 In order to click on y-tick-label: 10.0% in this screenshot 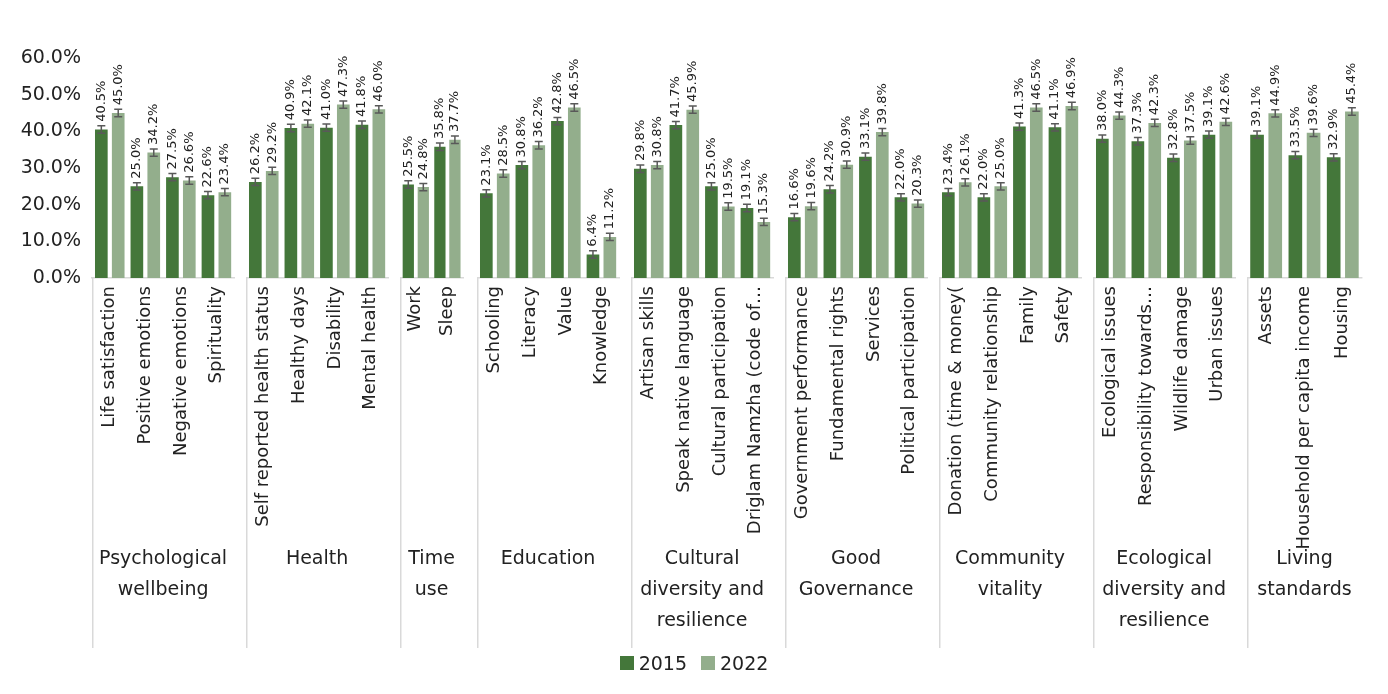, I will do `click(50, 239)`.